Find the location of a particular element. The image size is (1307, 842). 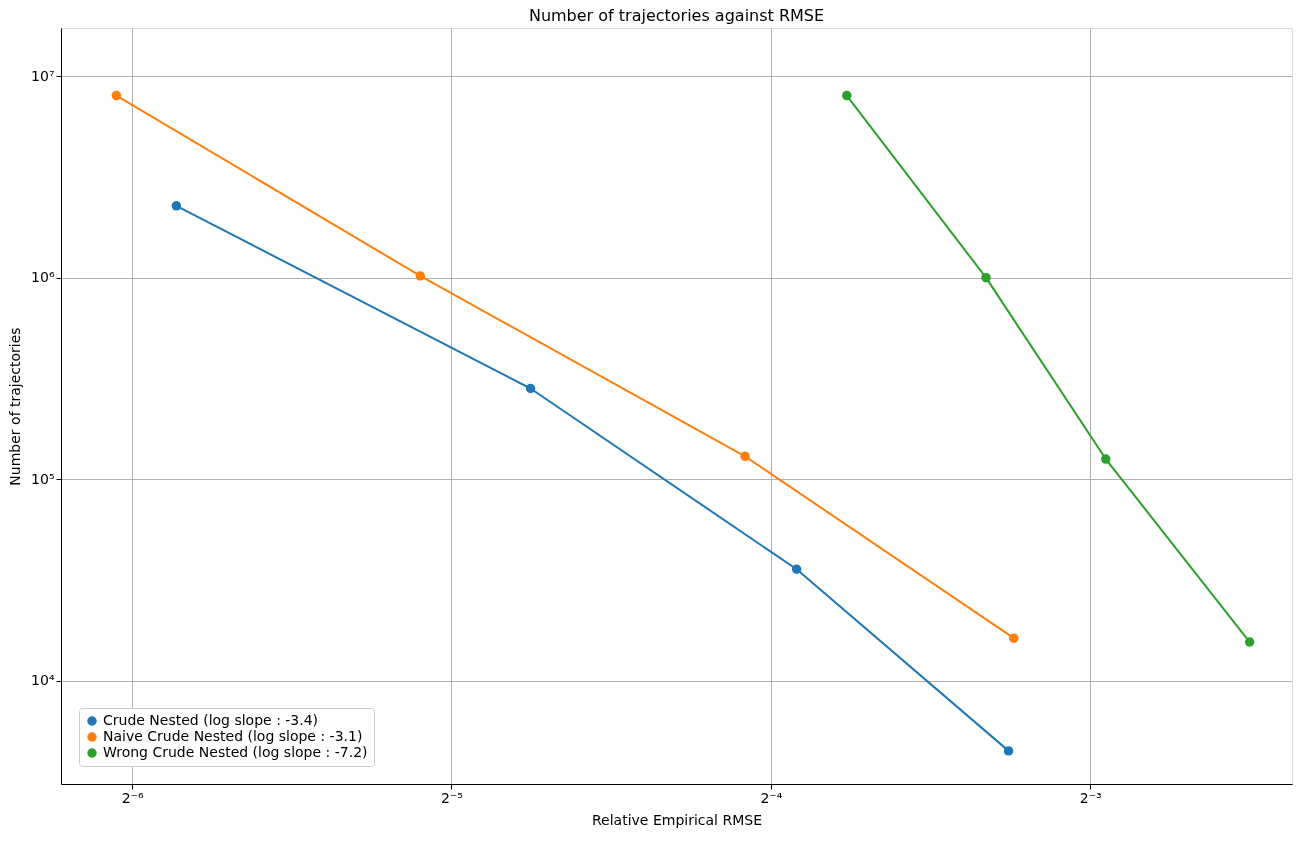

y-axis-title: Number of trajectories is located at coordinates (15, 406).